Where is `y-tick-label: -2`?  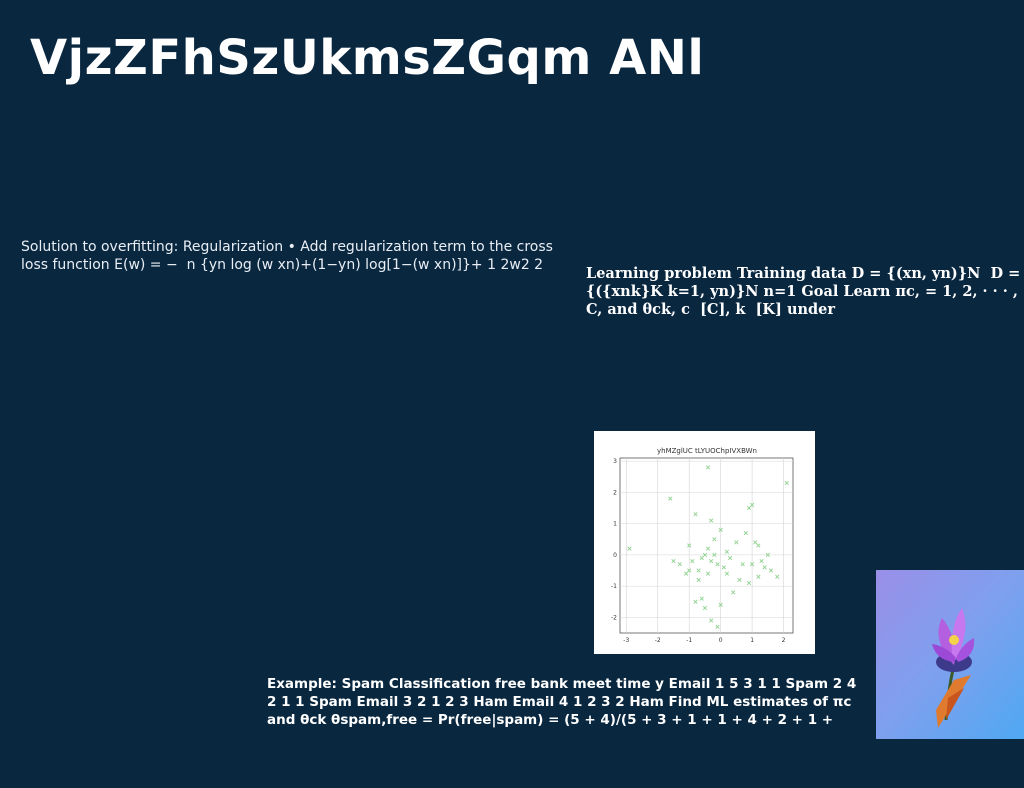
y-tick-label: -2 is located at coordinates (614, 617).